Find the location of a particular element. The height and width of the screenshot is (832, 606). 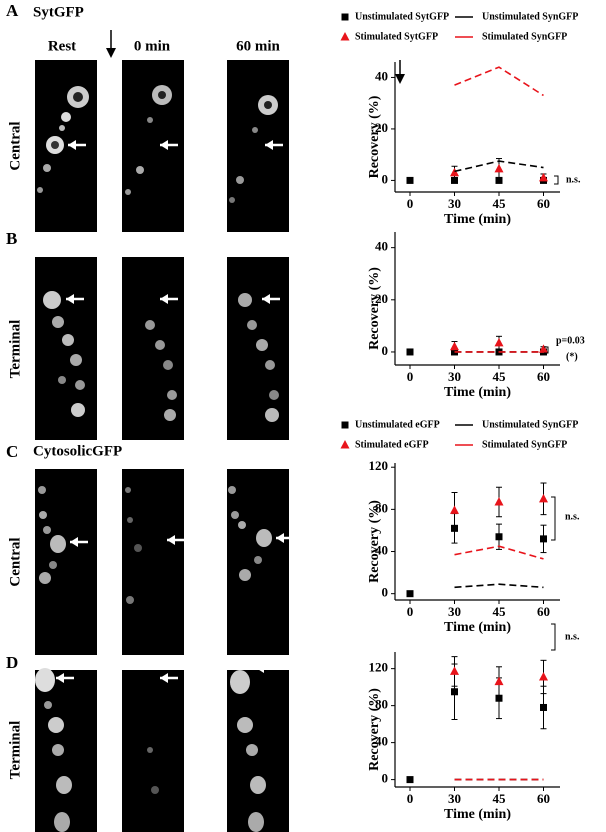

panel-label: SytGFP is located at coordinates (58, 12).